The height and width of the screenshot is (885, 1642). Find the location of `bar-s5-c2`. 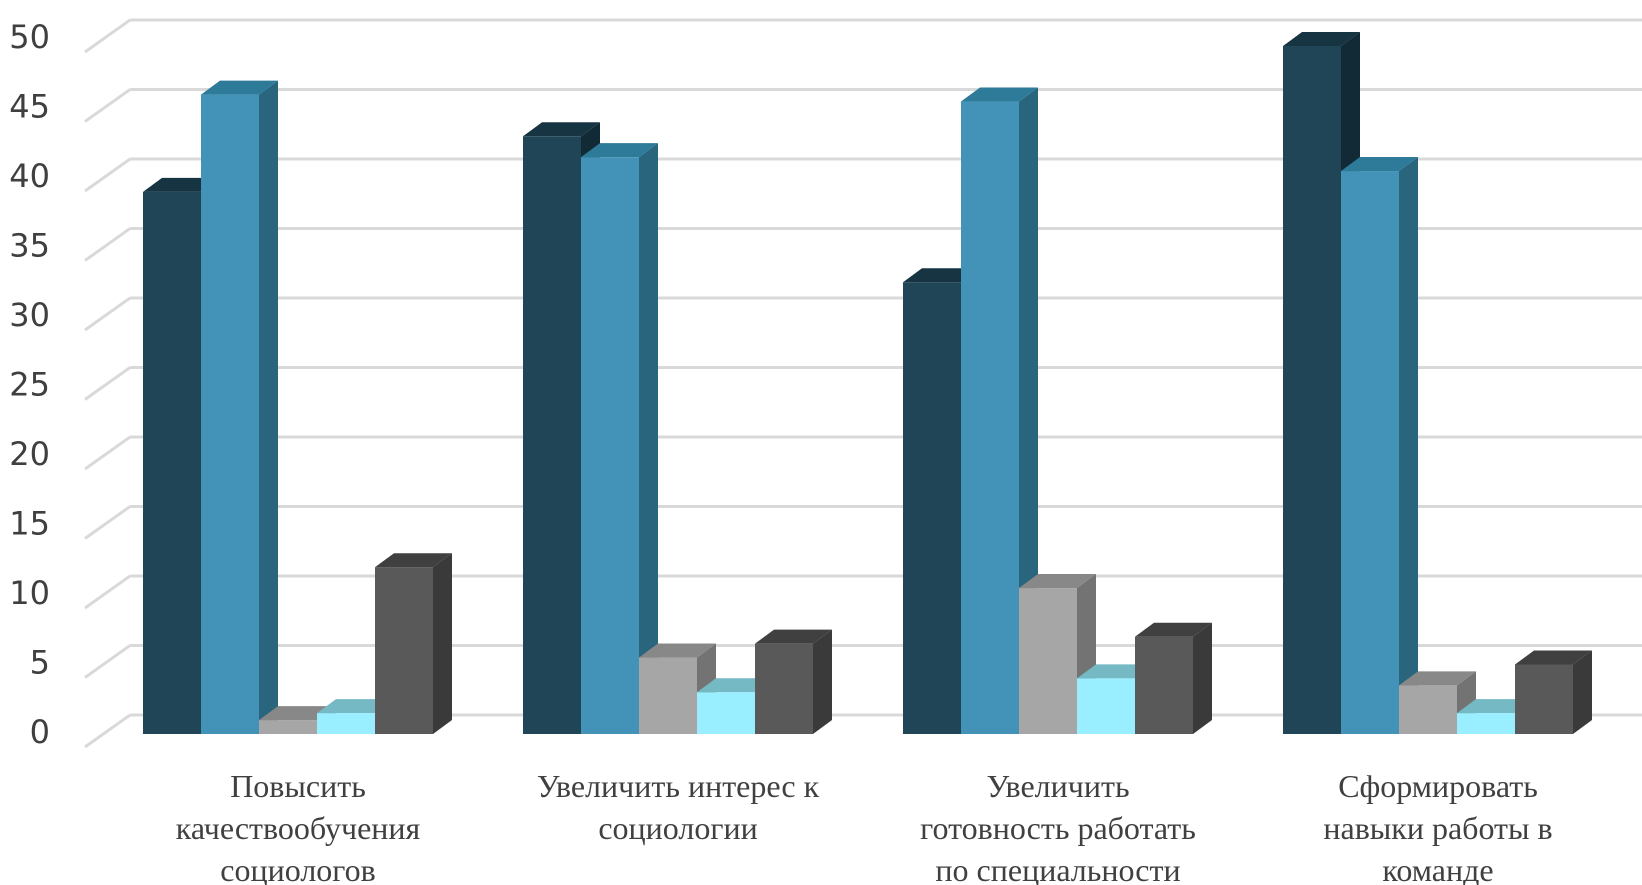

bar-s5-c2 is located at coordinates (793, 681).